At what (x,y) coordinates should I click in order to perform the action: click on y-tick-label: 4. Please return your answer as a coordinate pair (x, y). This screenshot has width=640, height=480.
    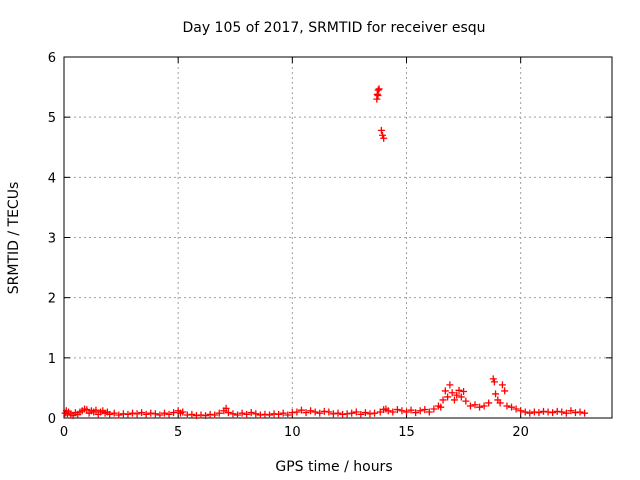
    Looking at the image, I should click on (52, 178).